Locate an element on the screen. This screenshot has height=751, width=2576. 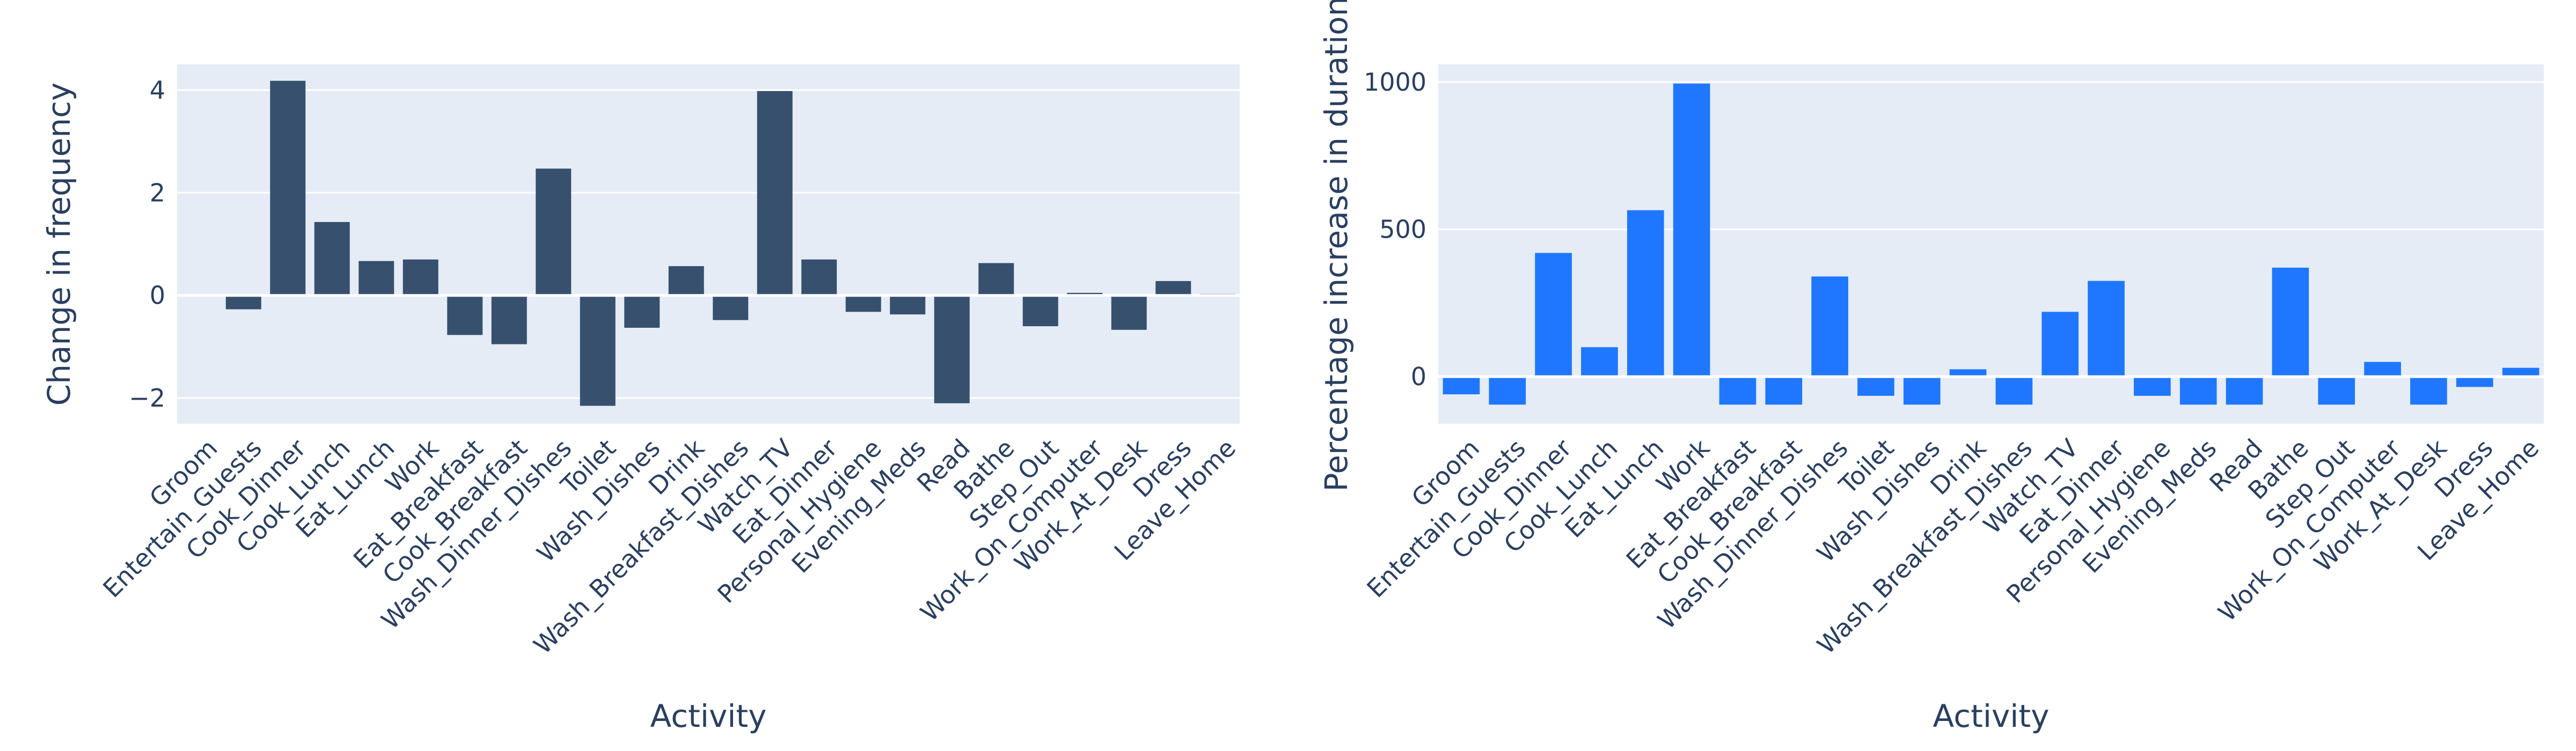
bar-groom is located at coordinates (1461, 386).